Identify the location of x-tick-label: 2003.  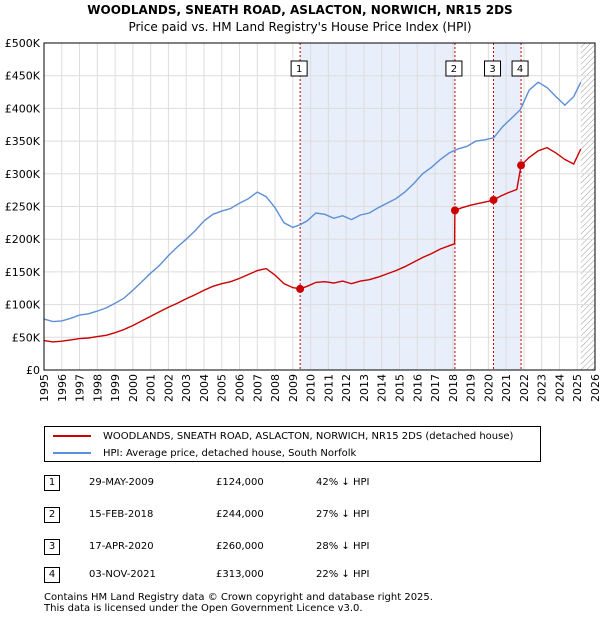
(186, 388).